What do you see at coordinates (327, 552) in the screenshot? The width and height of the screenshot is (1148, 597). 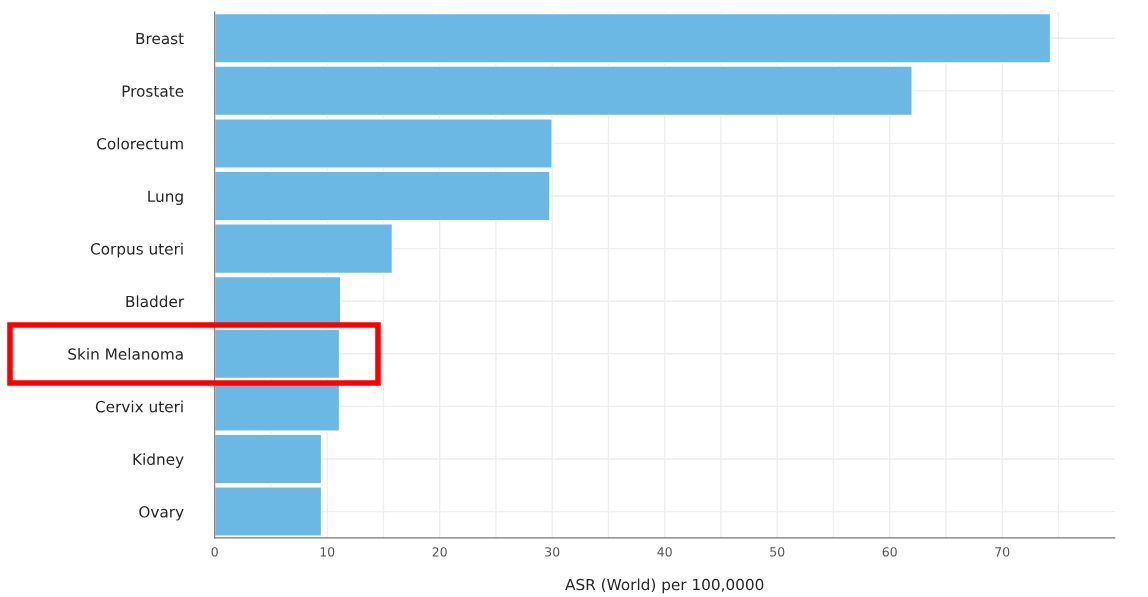 I see `x-tick-label: 10` at bounding box center [327, 552].